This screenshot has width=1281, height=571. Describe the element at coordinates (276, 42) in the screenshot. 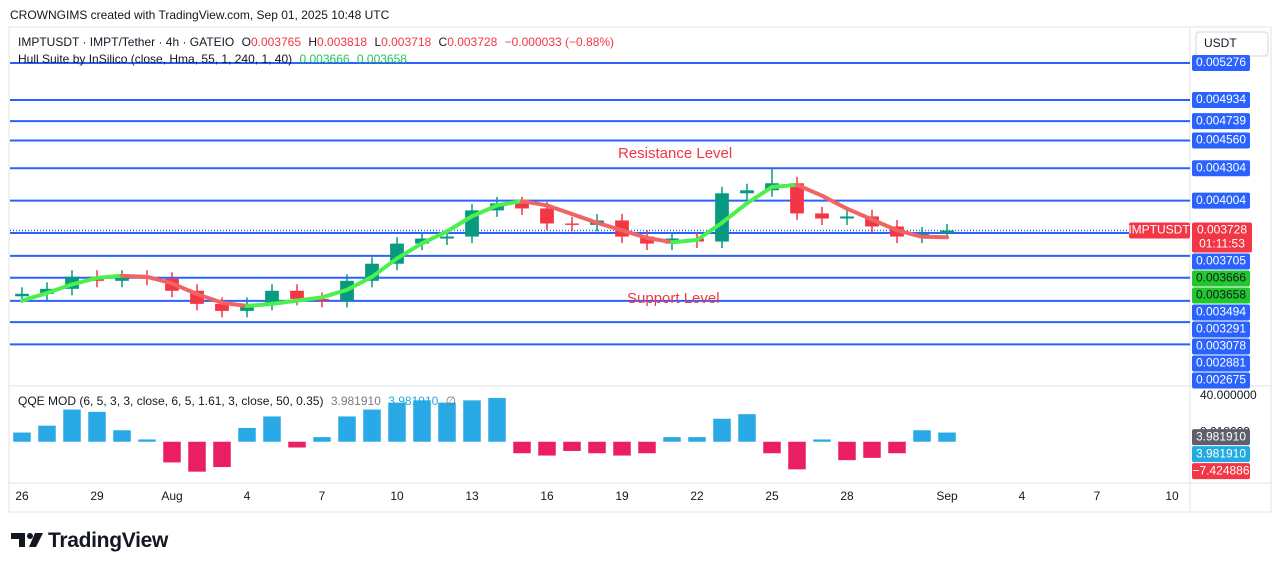

I see `ohlc-value: 0.003765` at that location.